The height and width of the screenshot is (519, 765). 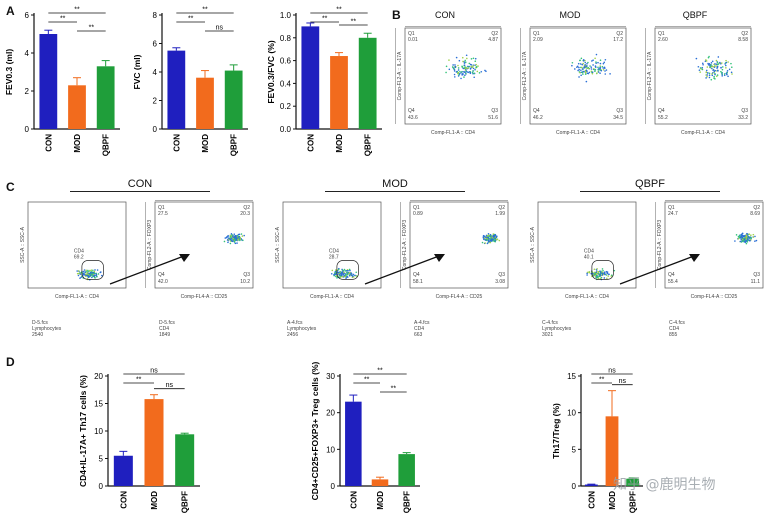 What do you see at coordinates (62, 81) in the screenshot?
I see `bar-chart-fev03: 0 2 4 6 FEV0.3 (ml) CON MOD QBPF ** ** **` at bounding box center [62, 81].